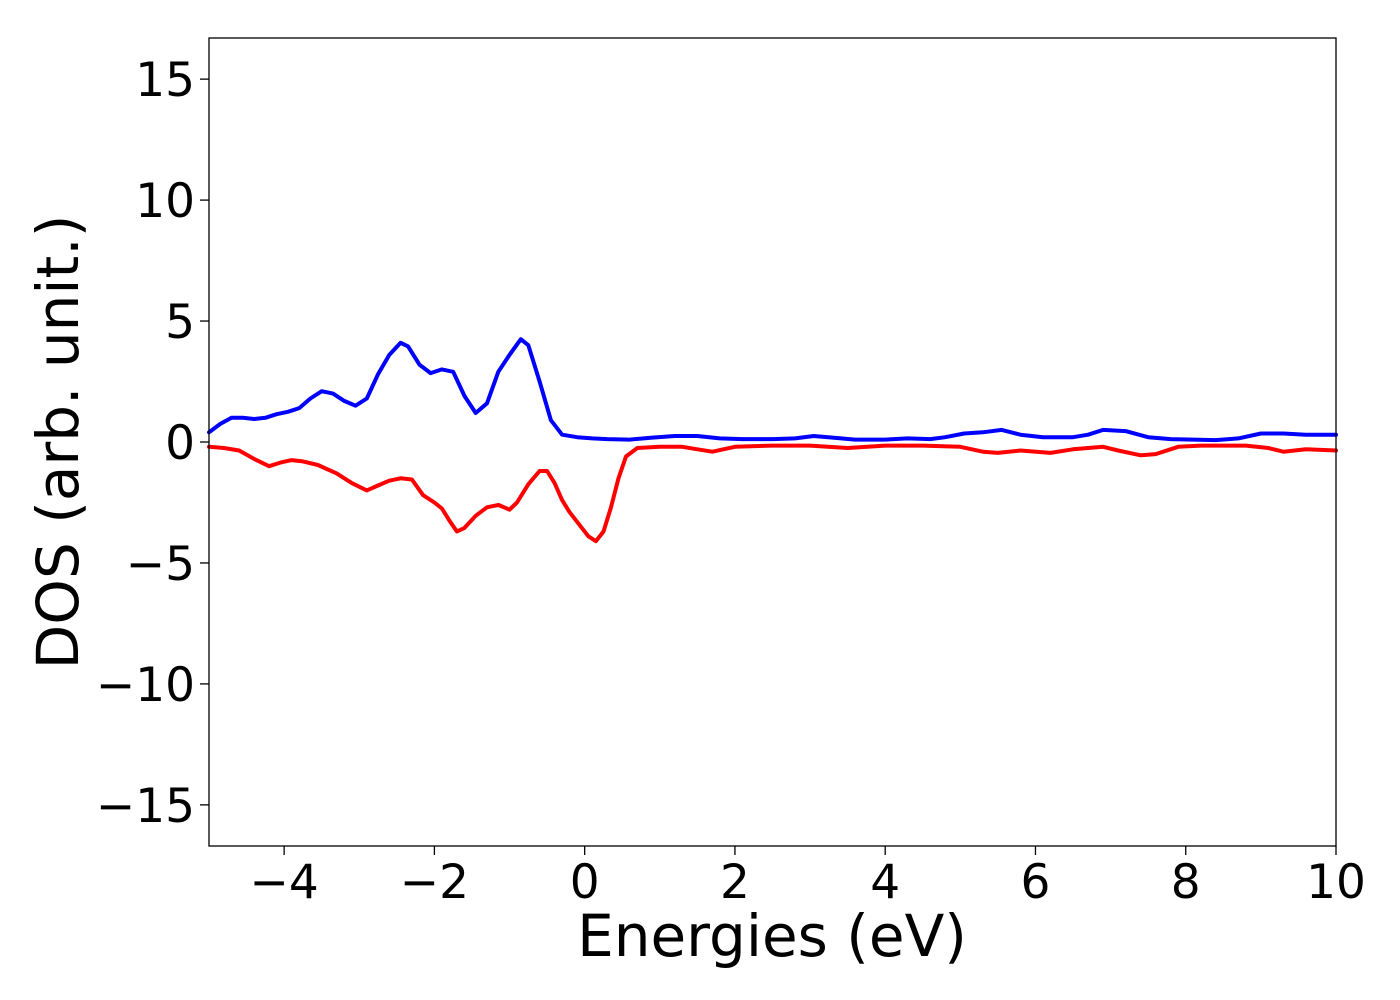 This screenshot has height=1000, width=1400. Describe the element at coordinates (165, 80) in the screenshot. I see `y-tick-label: 15` at that location.